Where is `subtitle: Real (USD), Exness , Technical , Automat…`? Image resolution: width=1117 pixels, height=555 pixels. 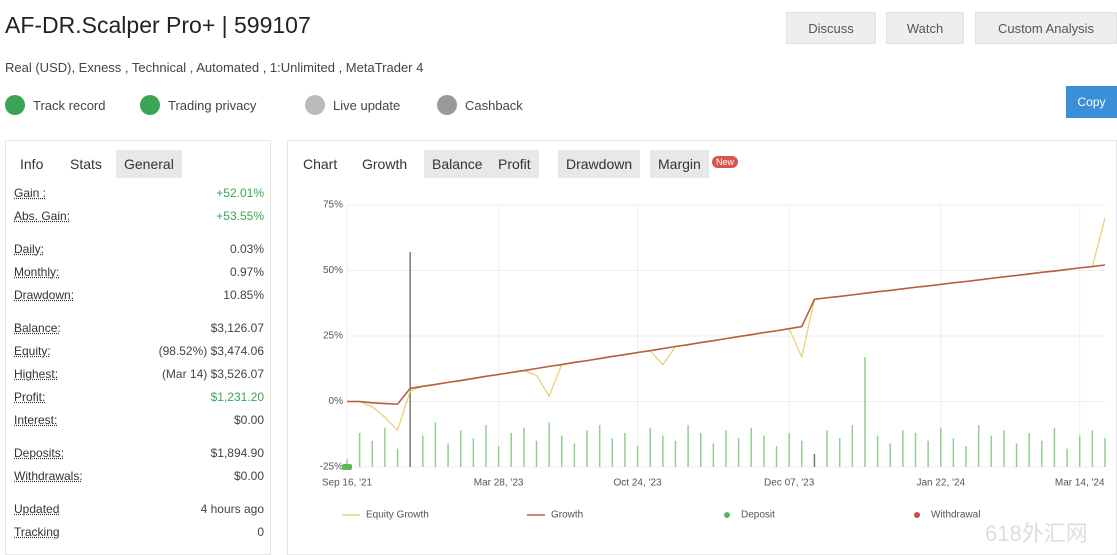
subtitle: Real (USD), Exness , Technical , Automat… is located at coordinates (214, 67).